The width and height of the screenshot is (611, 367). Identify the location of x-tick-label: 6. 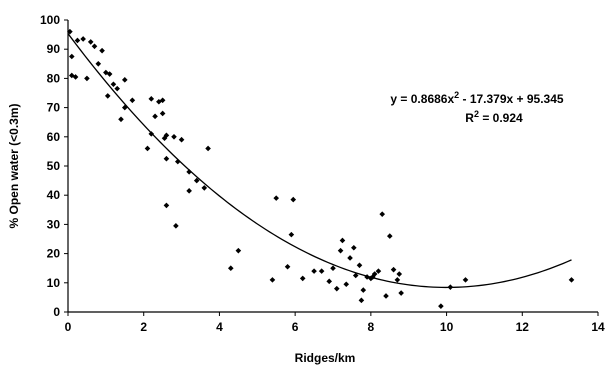
(295, 327).